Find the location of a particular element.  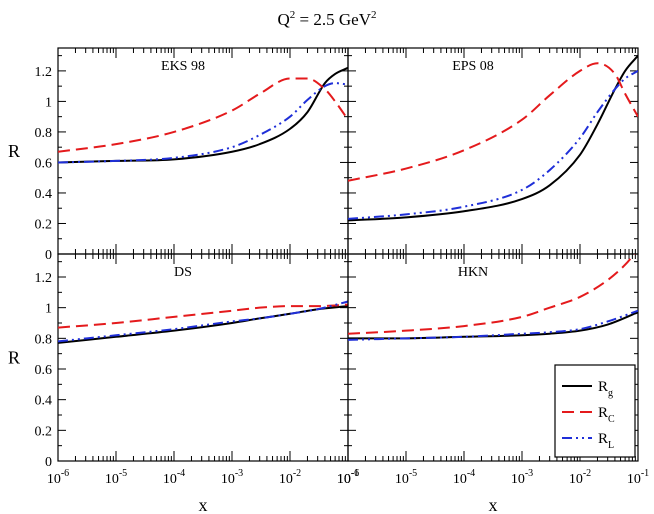

panel-title: EKS 98 is located at coordinates (183, 66).